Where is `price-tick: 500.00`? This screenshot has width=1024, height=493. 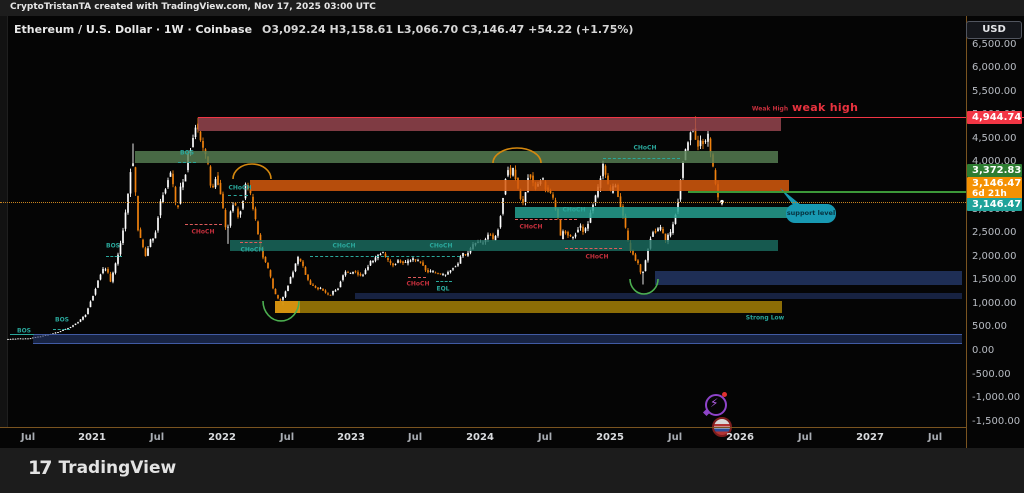
price-tick: 500.00 is located at coordinates (989, 327).